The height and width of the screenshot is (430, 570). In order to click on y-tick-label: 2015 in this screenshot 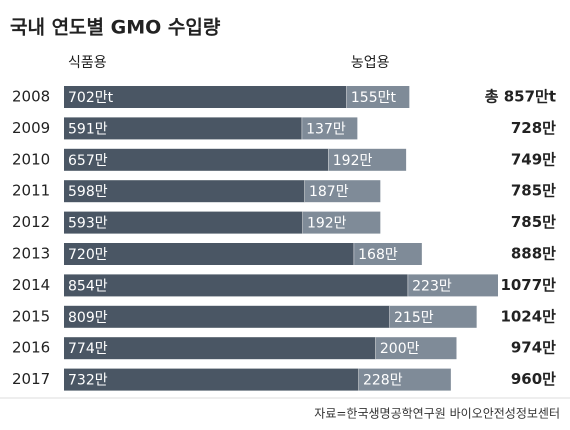, I will do `click(31, 316)`.